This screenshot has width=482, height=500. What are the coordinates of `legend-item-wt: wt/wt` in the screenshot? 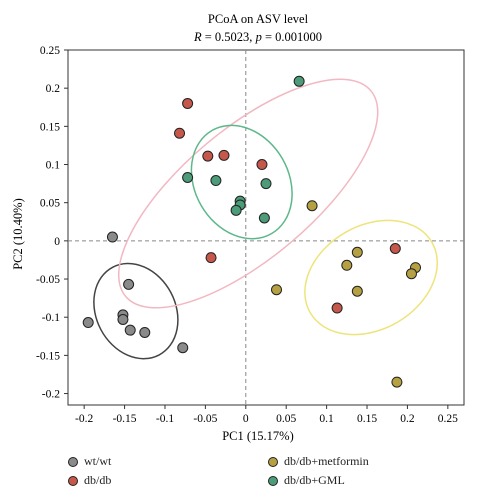 It's located at (89, 461).